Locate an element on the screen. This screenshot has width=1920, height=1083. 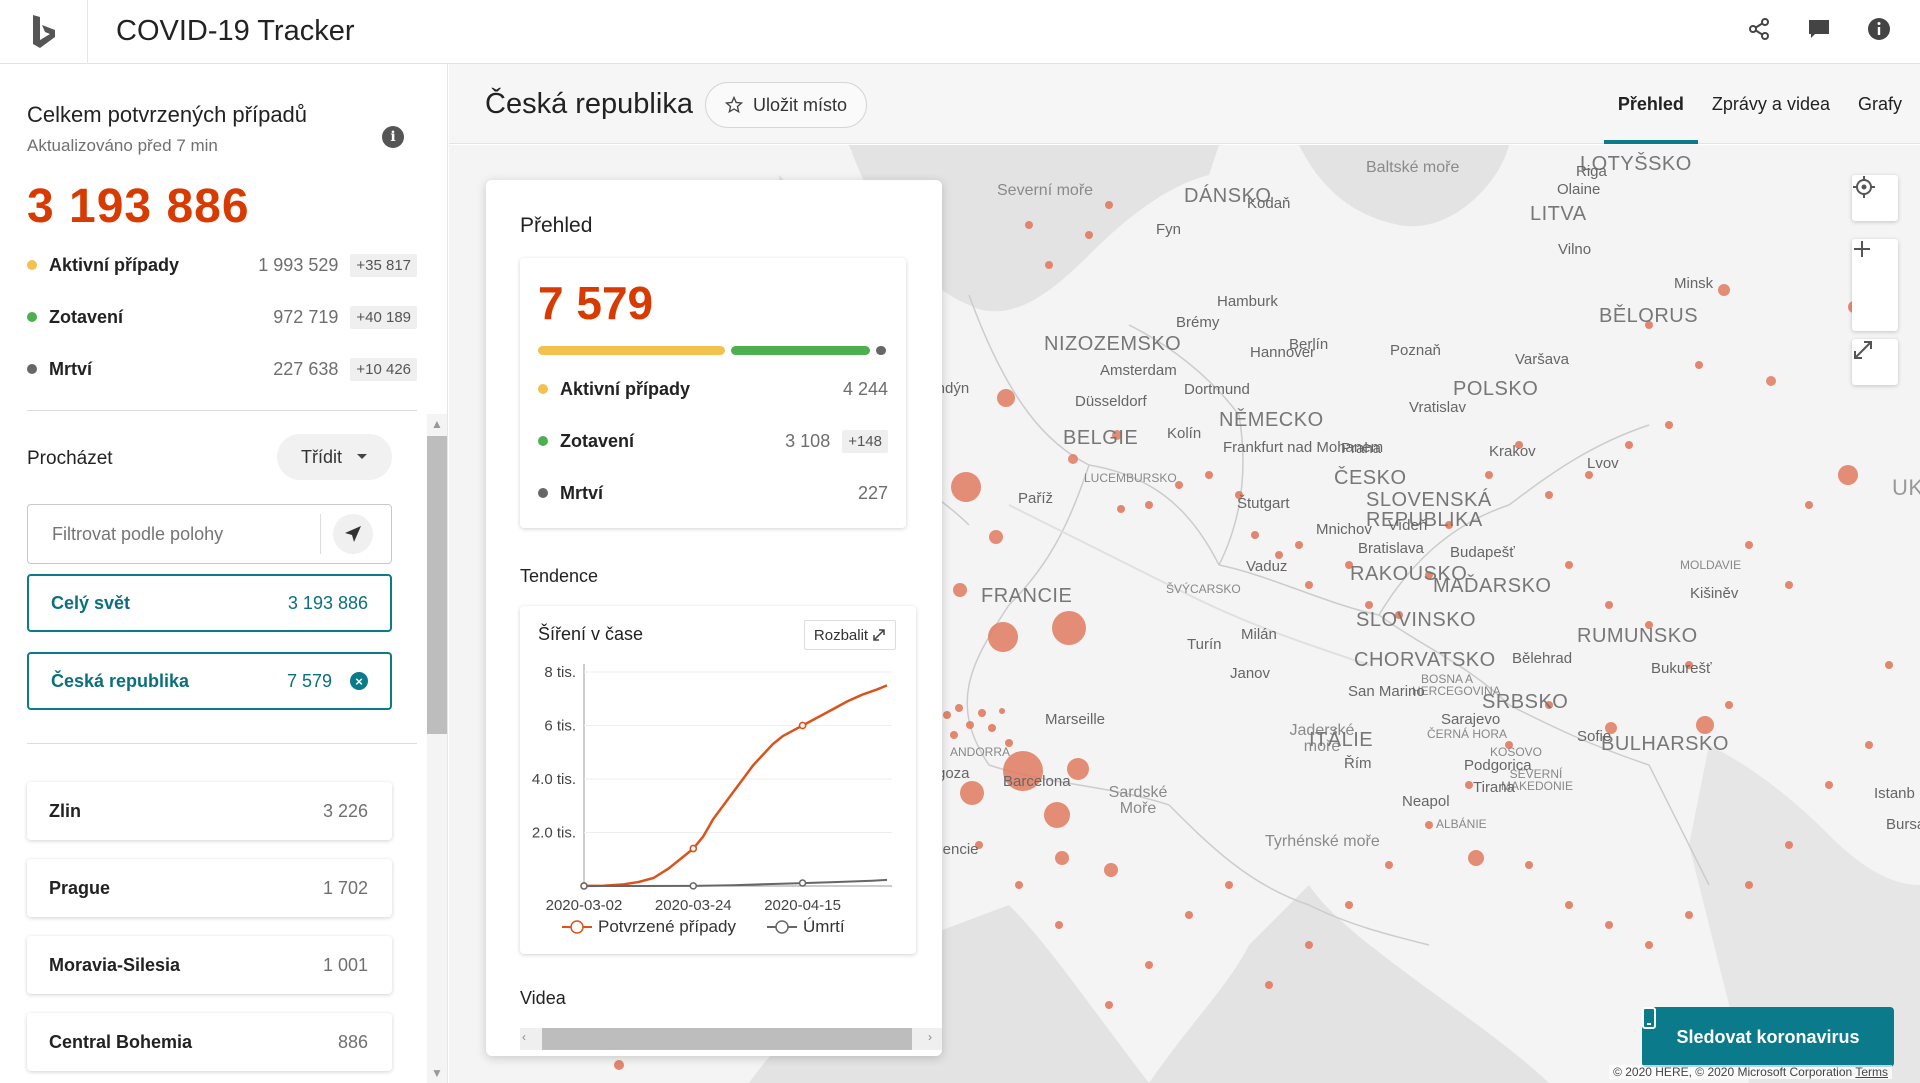
save-location-button: Uložit místo is located at coordinates (786, 105).